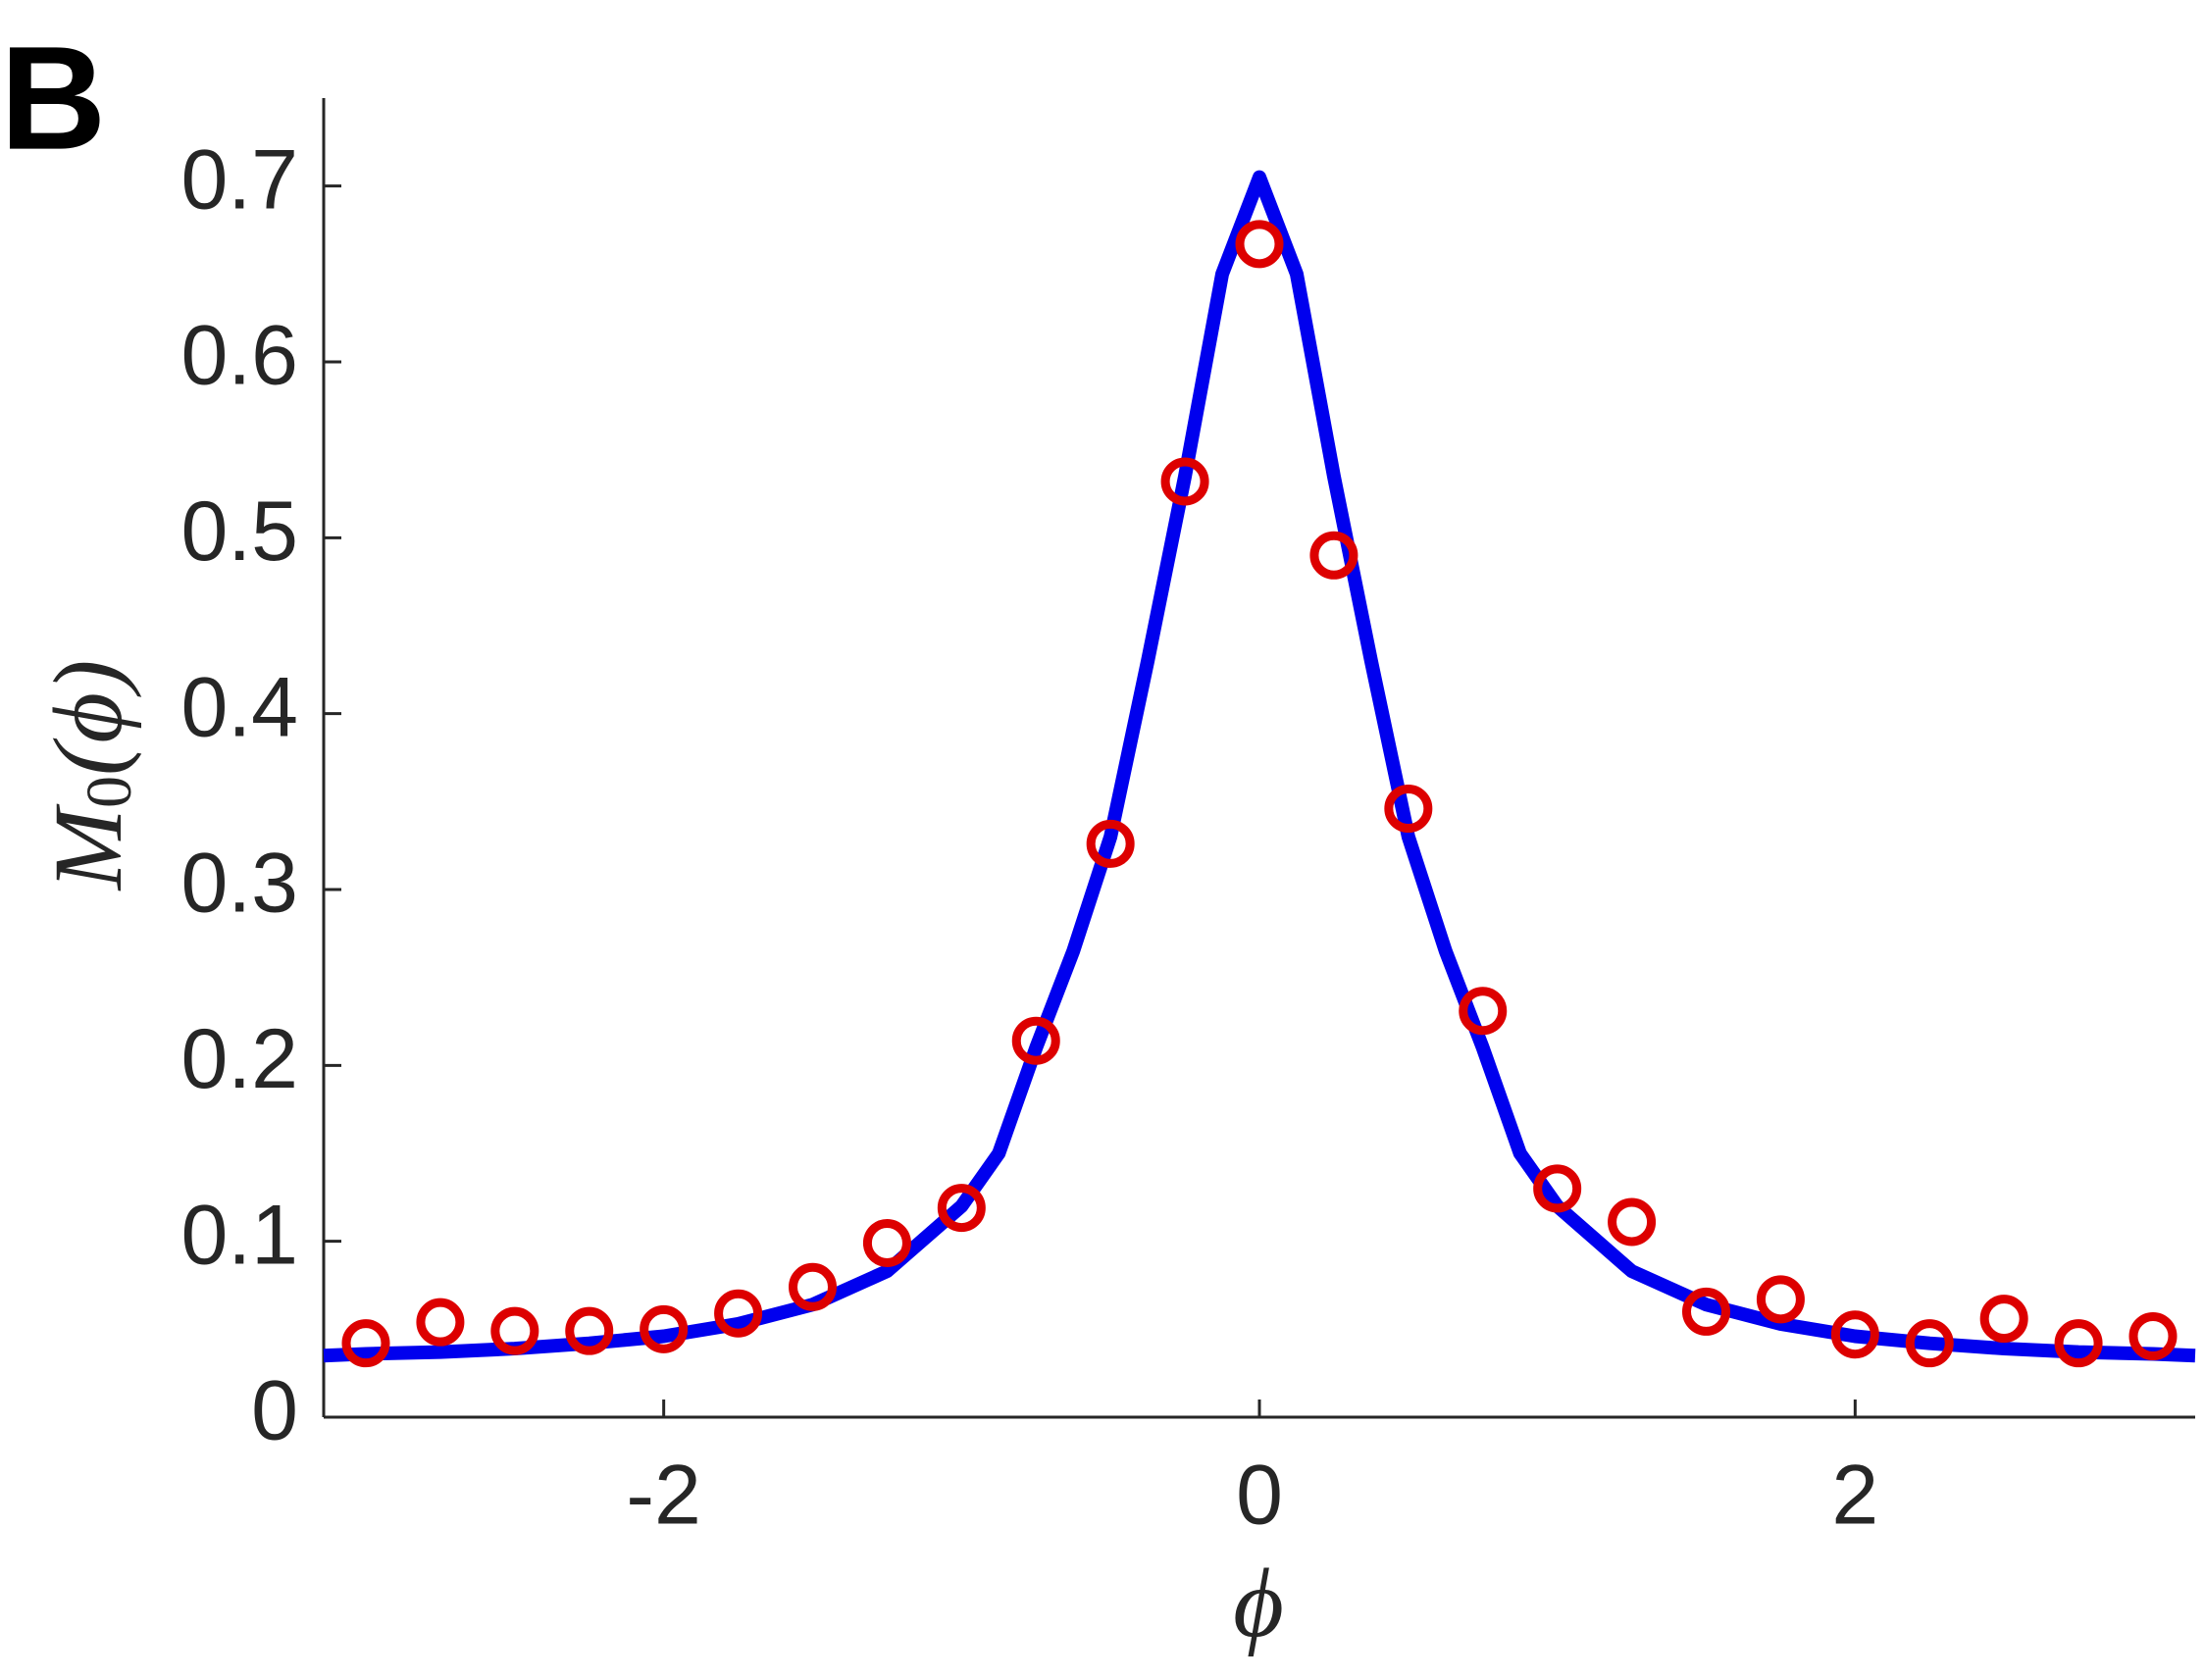  I want to click on y-tick-label: 0.3, so click(239, 884).